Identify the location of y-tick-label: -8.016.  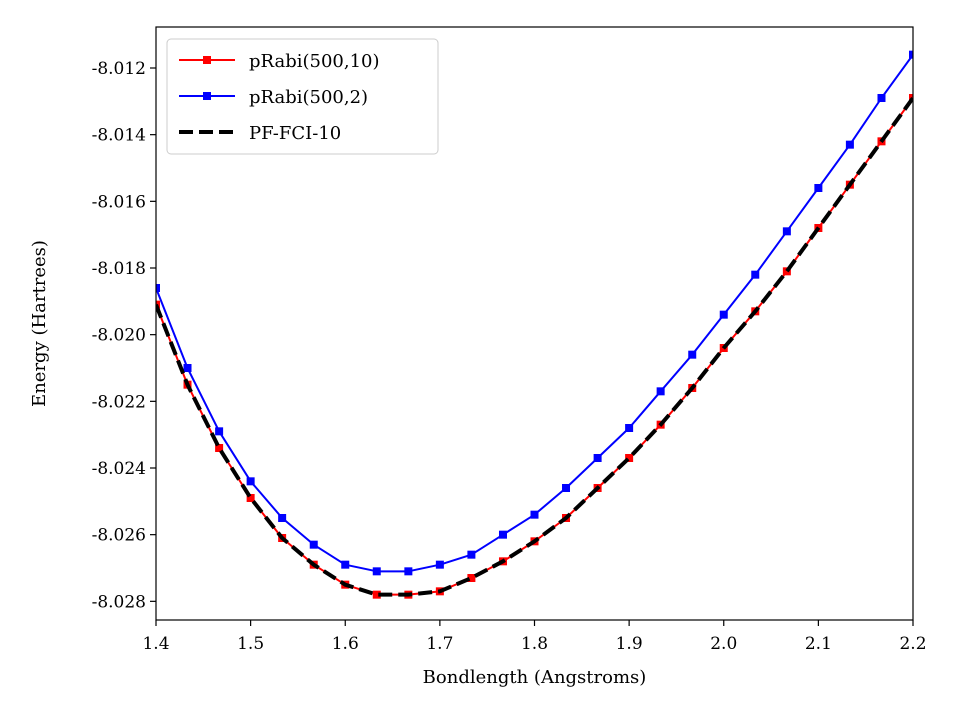
(119, 202).